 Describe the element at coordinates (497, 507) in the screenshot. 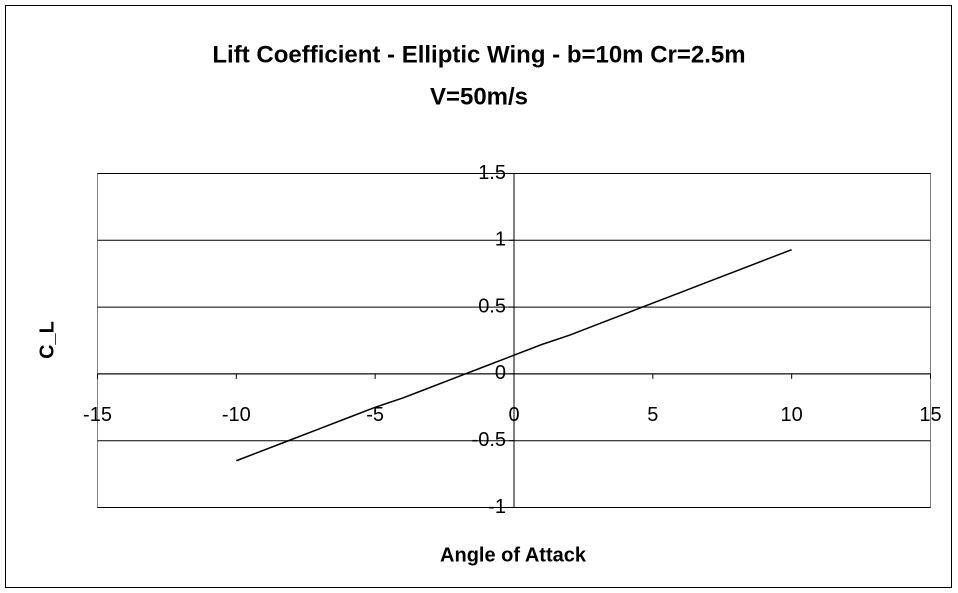

I see `y-tick-label: -1` at that location.